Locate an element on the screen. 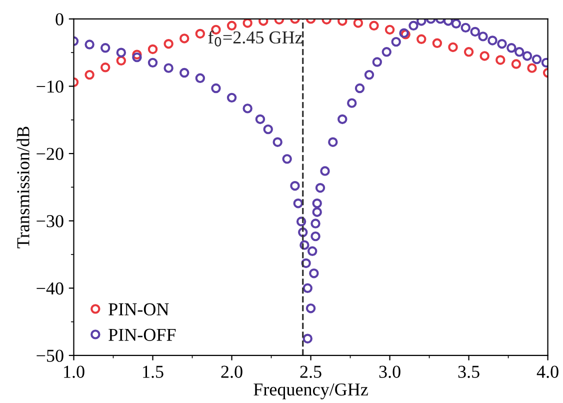 The image size is (563, 403). x-tick-label: 1.0 is located at coordinates (74, 372).